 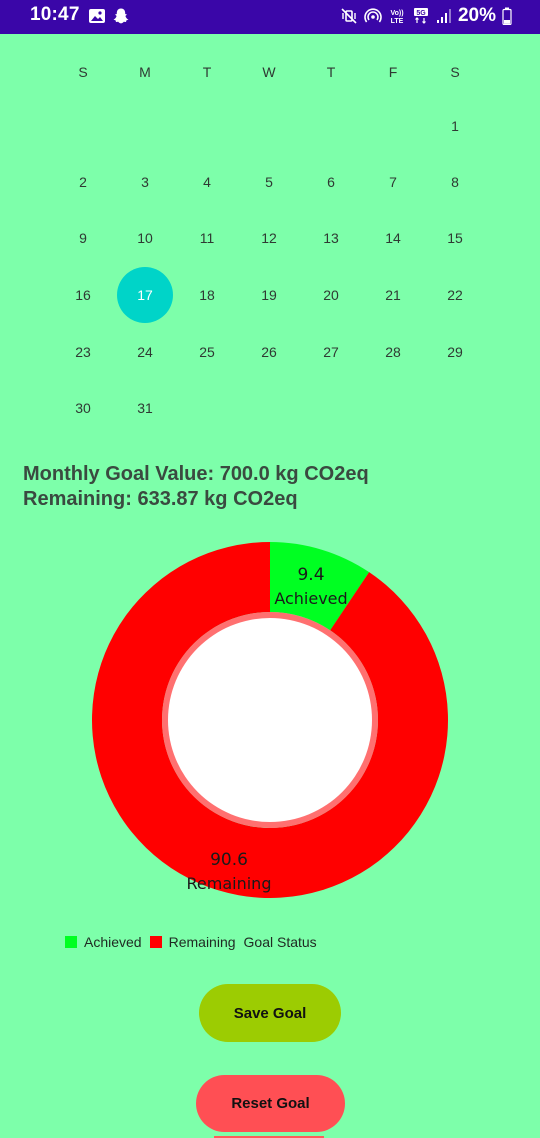 I want to click on svg-text: 5G, so click(x=421, y=13).